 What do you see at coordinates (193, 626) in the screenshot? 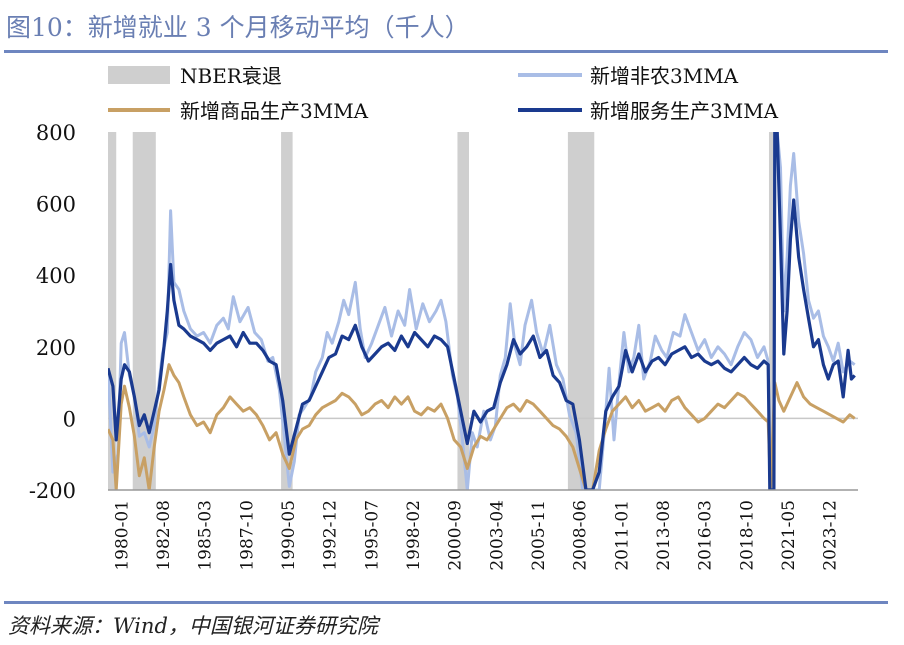
I see `source-note: 资料来源：Wind，中国银河证券研究院` at bounding box center [193, 626].